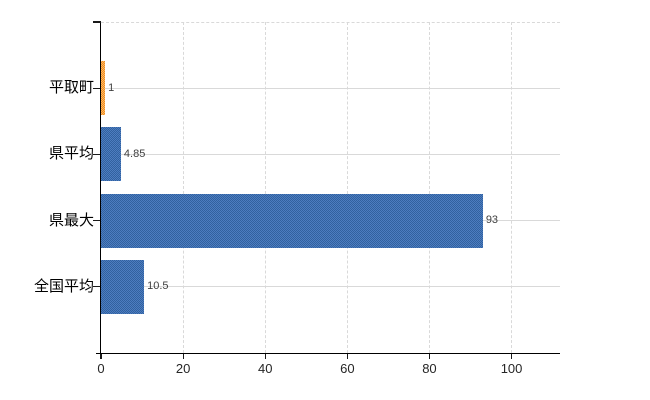 This screenshot has width=650, height=400. Describe the element at coordinates (71, 220) in the screenshot. I see `category-label: 県最大` at that location.